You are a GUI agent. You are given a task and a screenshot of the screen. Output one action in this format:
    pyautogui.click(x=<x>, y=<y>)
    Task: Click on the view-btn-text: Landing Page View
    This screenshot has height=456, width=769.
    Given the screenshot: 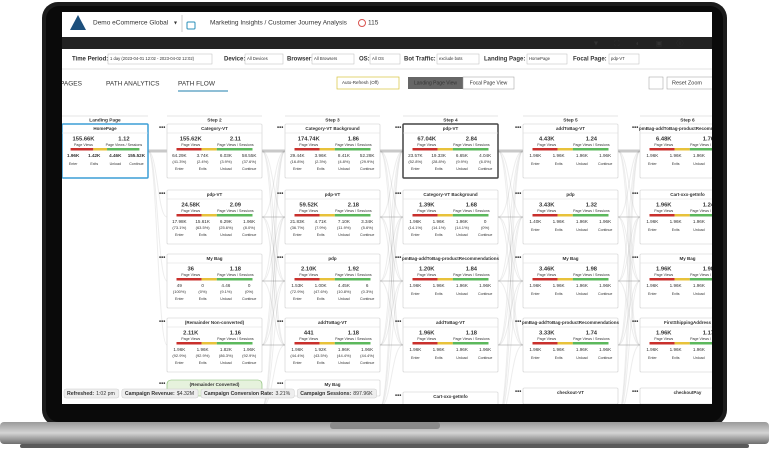 What is the action you would take?
    pyautogui.click(x=435, y=83)
    